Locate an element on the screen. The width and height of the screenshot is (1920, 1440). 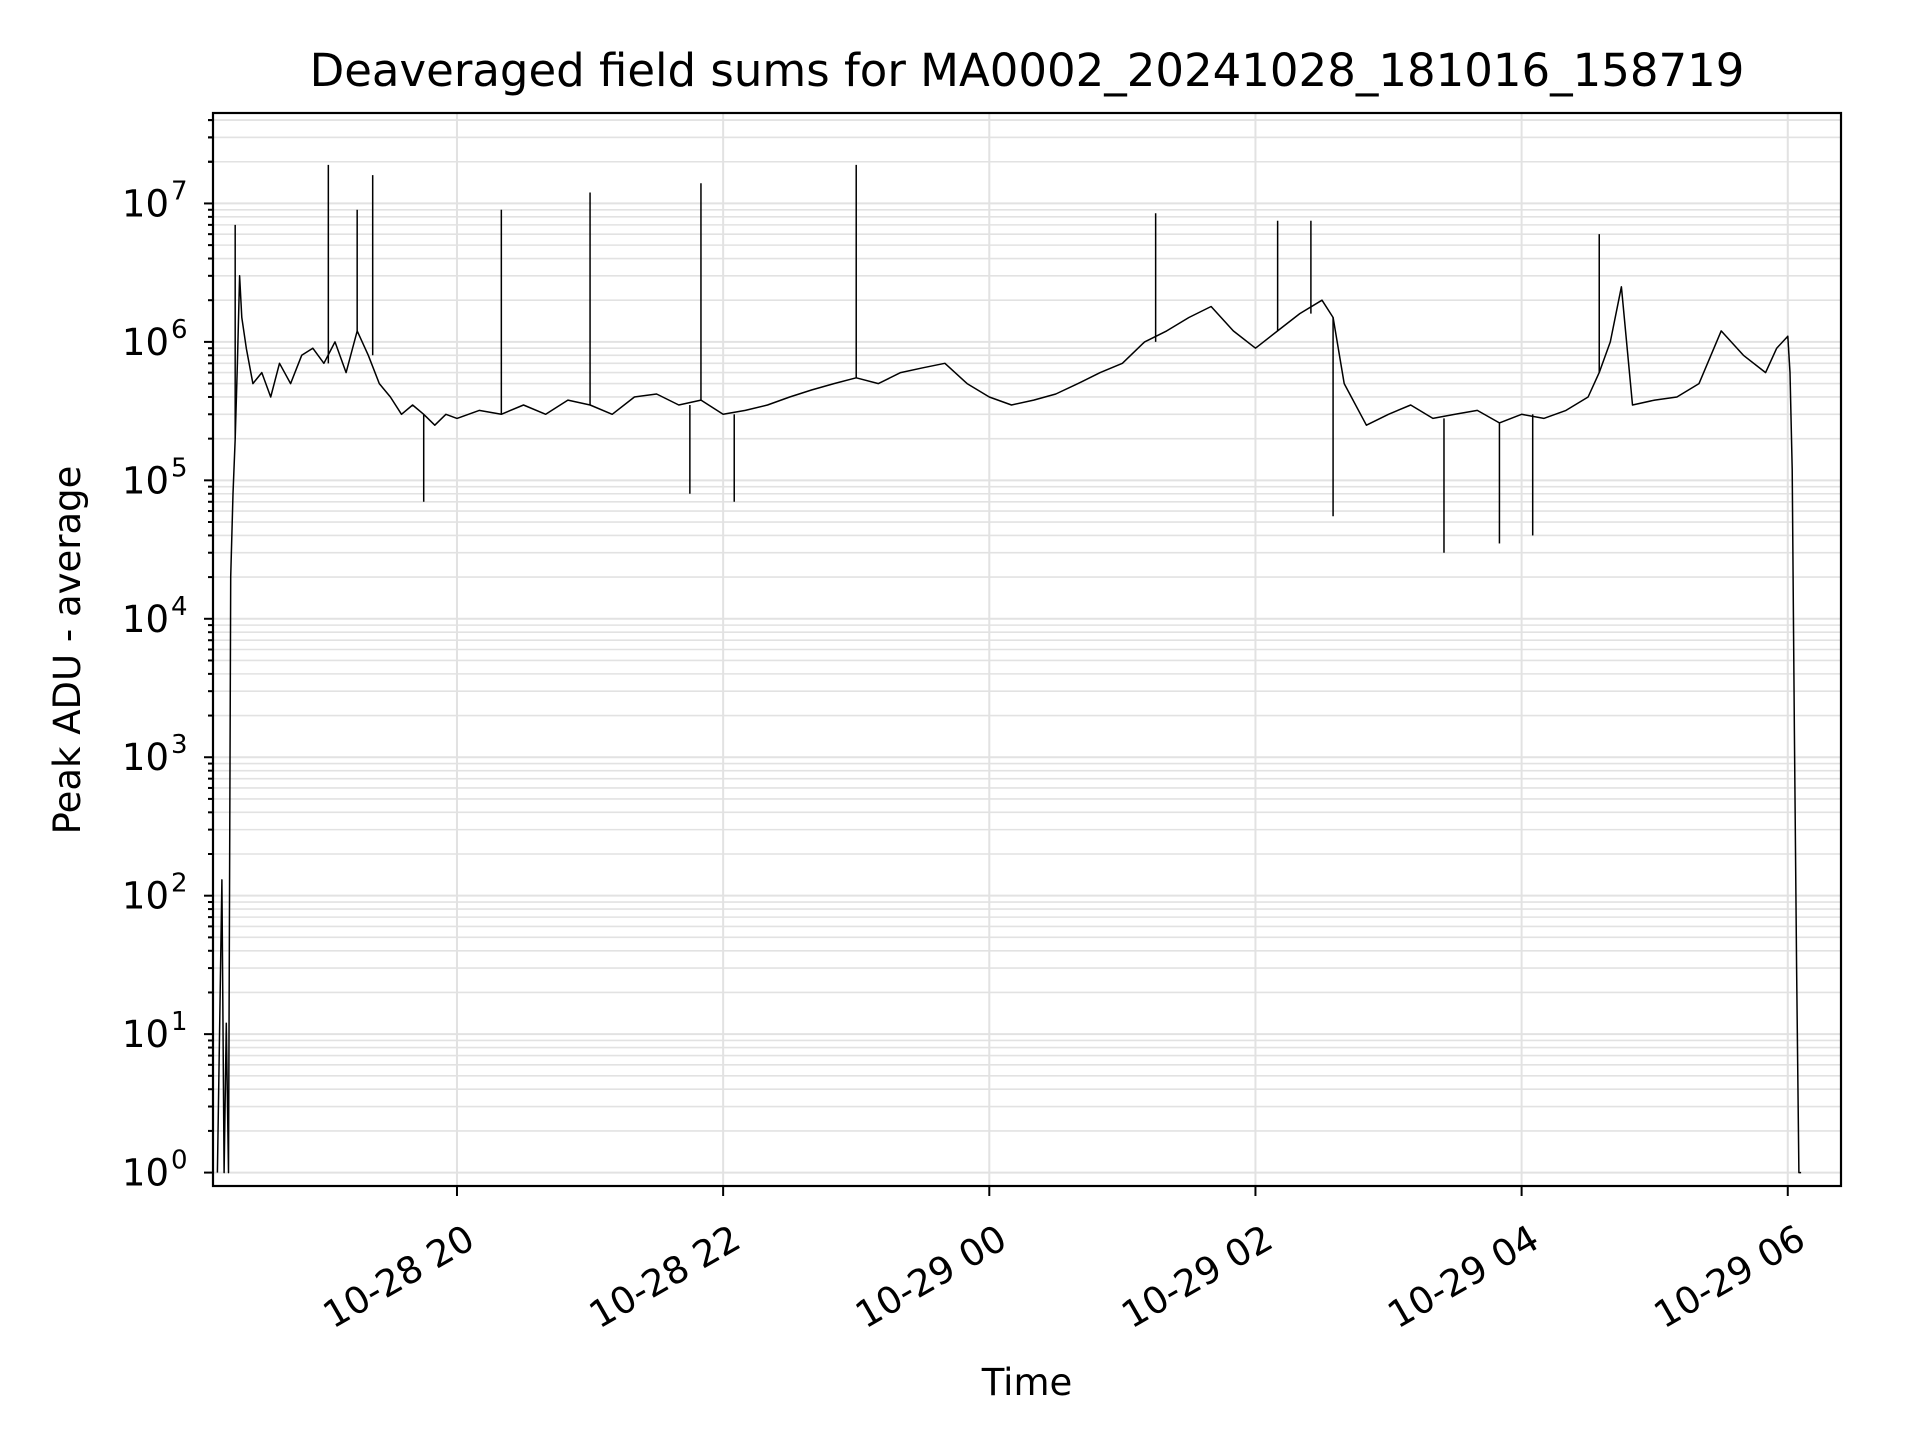
x-tick-label: 10-29 02 is located at coordinates (1197, 1277).